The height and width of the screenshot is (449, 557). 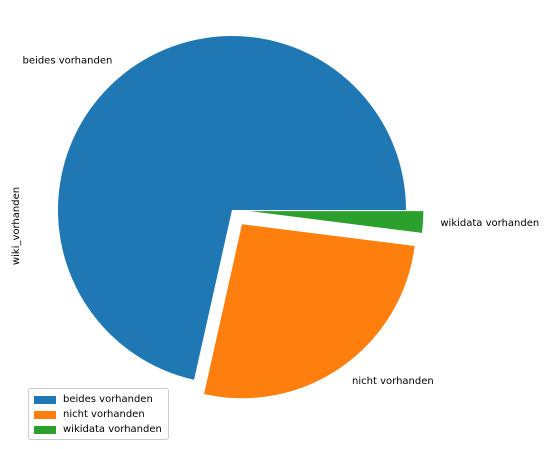 I want to click on legend-item: beides vorhanden, so click(x=98, y=399).